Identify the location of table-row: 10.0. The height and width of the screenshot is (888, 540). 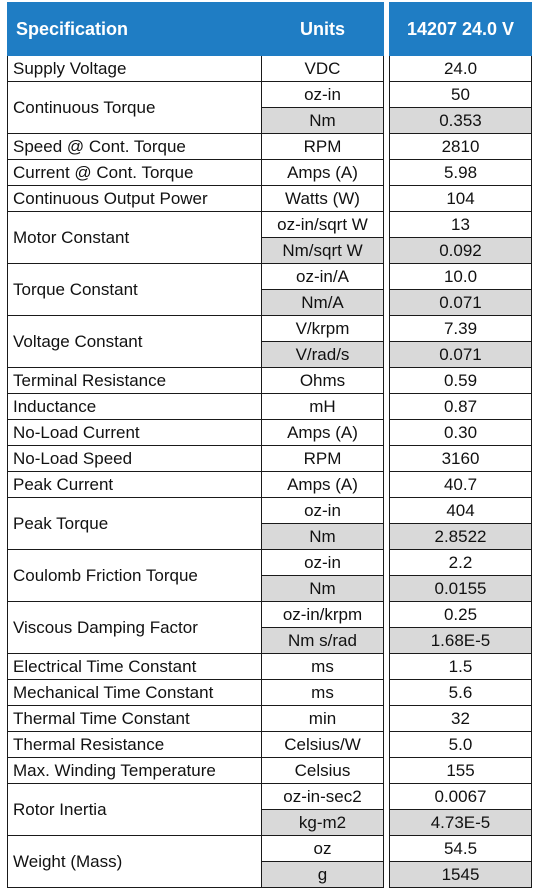
(460, 276).